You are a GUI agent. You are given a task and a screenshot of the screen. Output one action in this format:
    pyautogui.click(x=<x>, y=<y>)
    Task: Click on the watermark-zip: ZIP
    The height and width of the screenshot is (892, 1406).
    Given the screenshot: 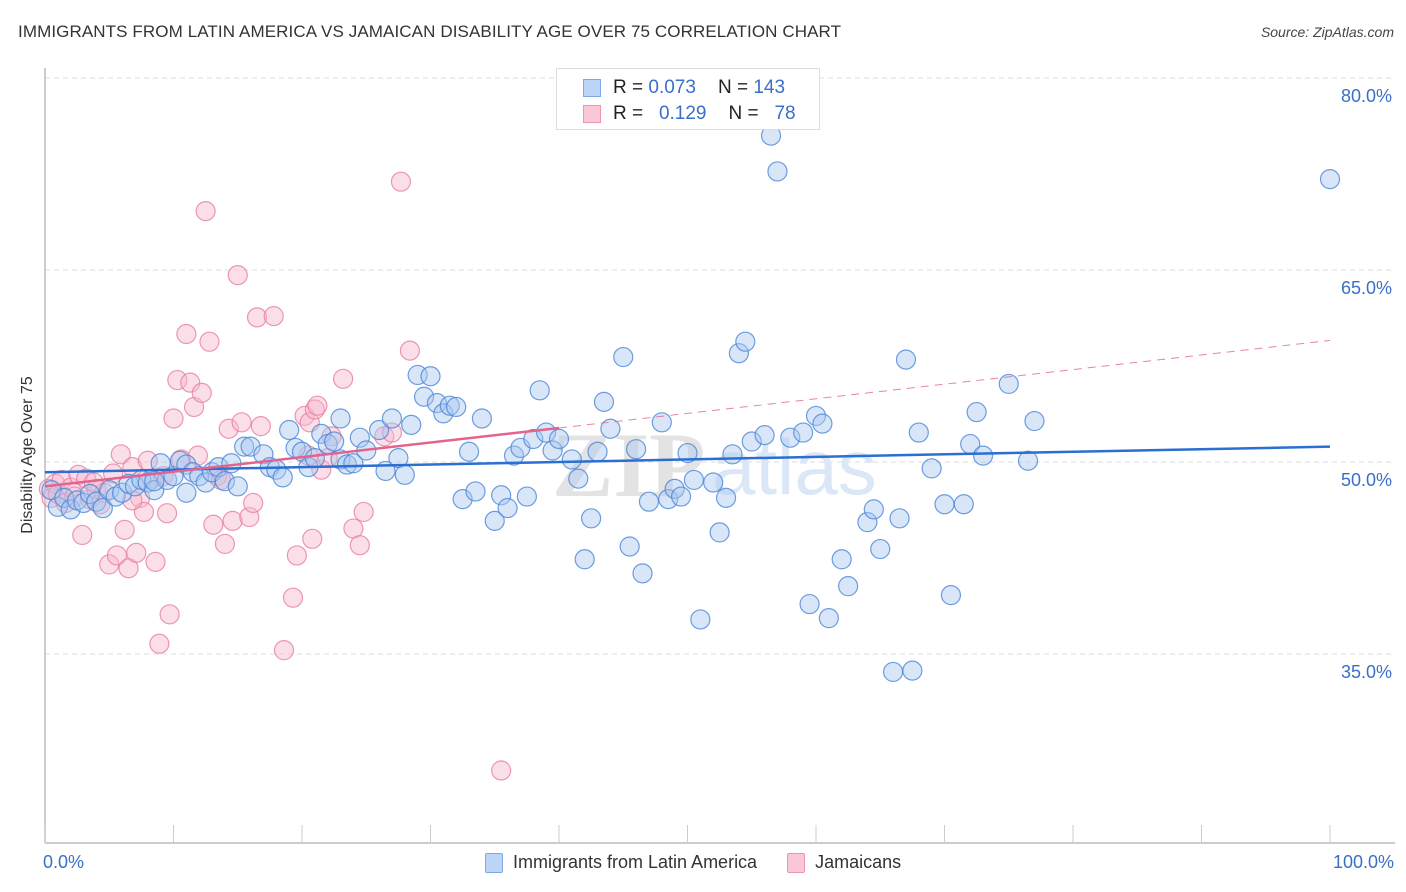 What is the action you would take?
    pyautogui.click(x=628, y=465)
    